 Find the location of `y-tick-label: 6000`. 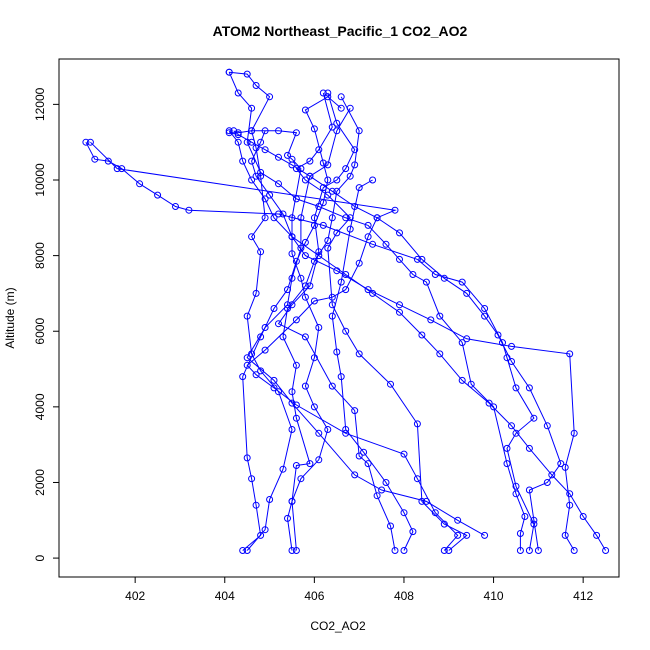

y-tick-label: 6000 is located at coordinates (40, 331).